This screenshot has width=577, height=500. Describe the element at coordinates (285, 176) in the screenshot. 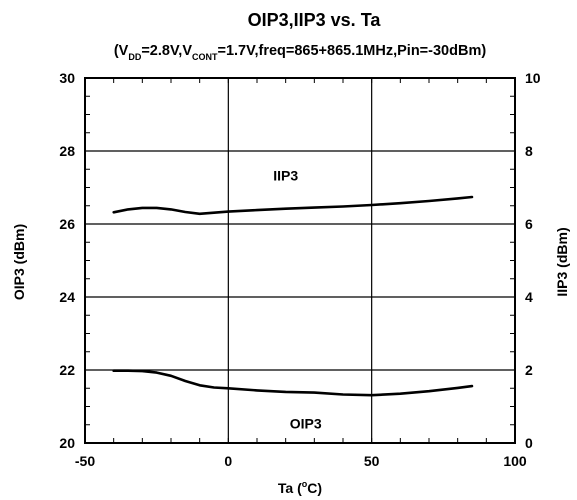

I see `series-label-iip3: IIP3` at that location.